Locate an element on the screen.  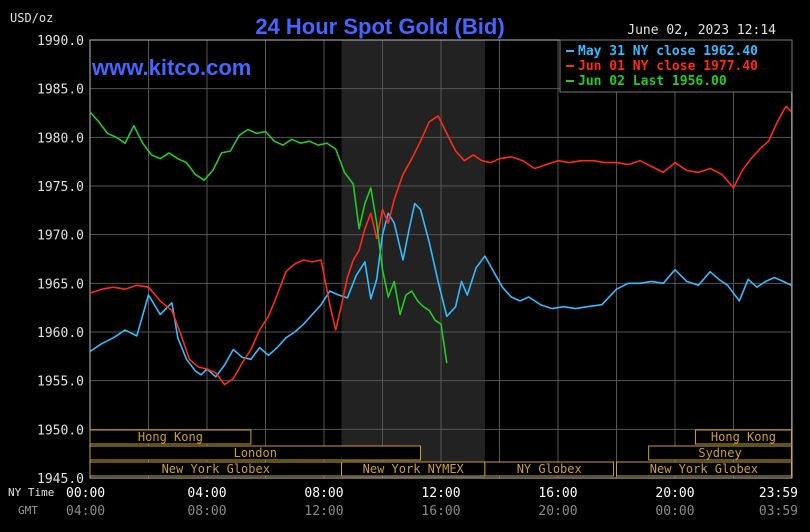
x-tick-label-nytime: 00:00 is located at coordinates (85, 493).